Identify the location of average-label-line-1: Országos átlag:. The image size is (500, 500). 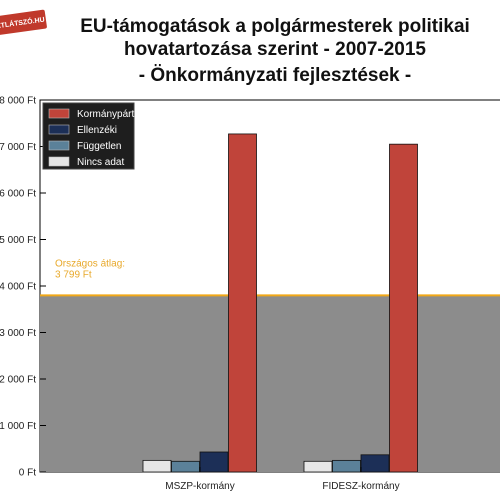
(90, 263).